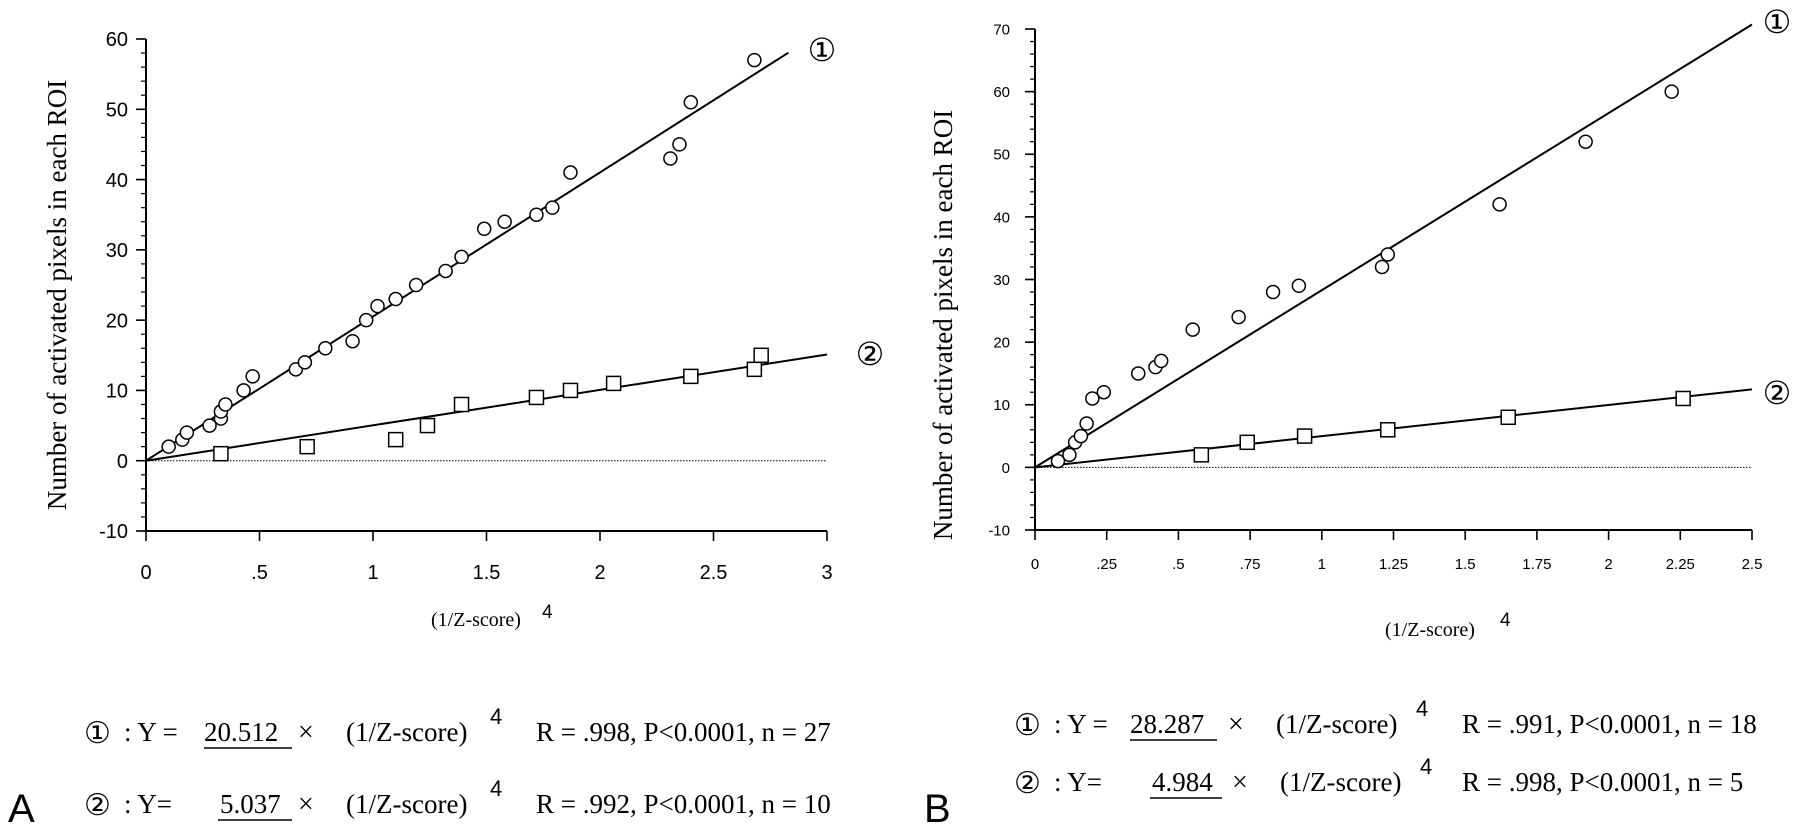 The height and width of the screenshot is (834, 1800). I want to click on x-tick-label: 1.25, so click(1393, 564).